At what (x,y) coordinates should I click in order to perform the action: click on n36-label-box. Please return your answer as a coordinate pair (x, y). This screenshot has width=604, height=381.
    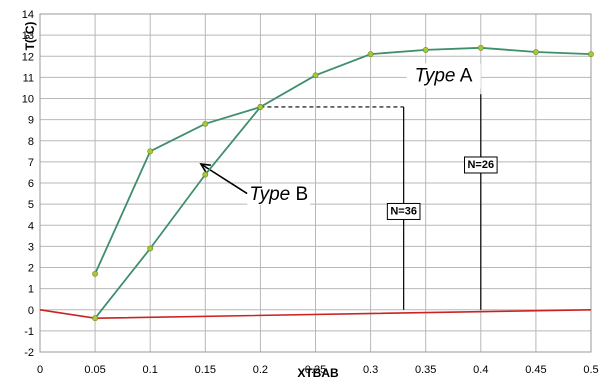
    Looking at the image, I should click on (403, 211).